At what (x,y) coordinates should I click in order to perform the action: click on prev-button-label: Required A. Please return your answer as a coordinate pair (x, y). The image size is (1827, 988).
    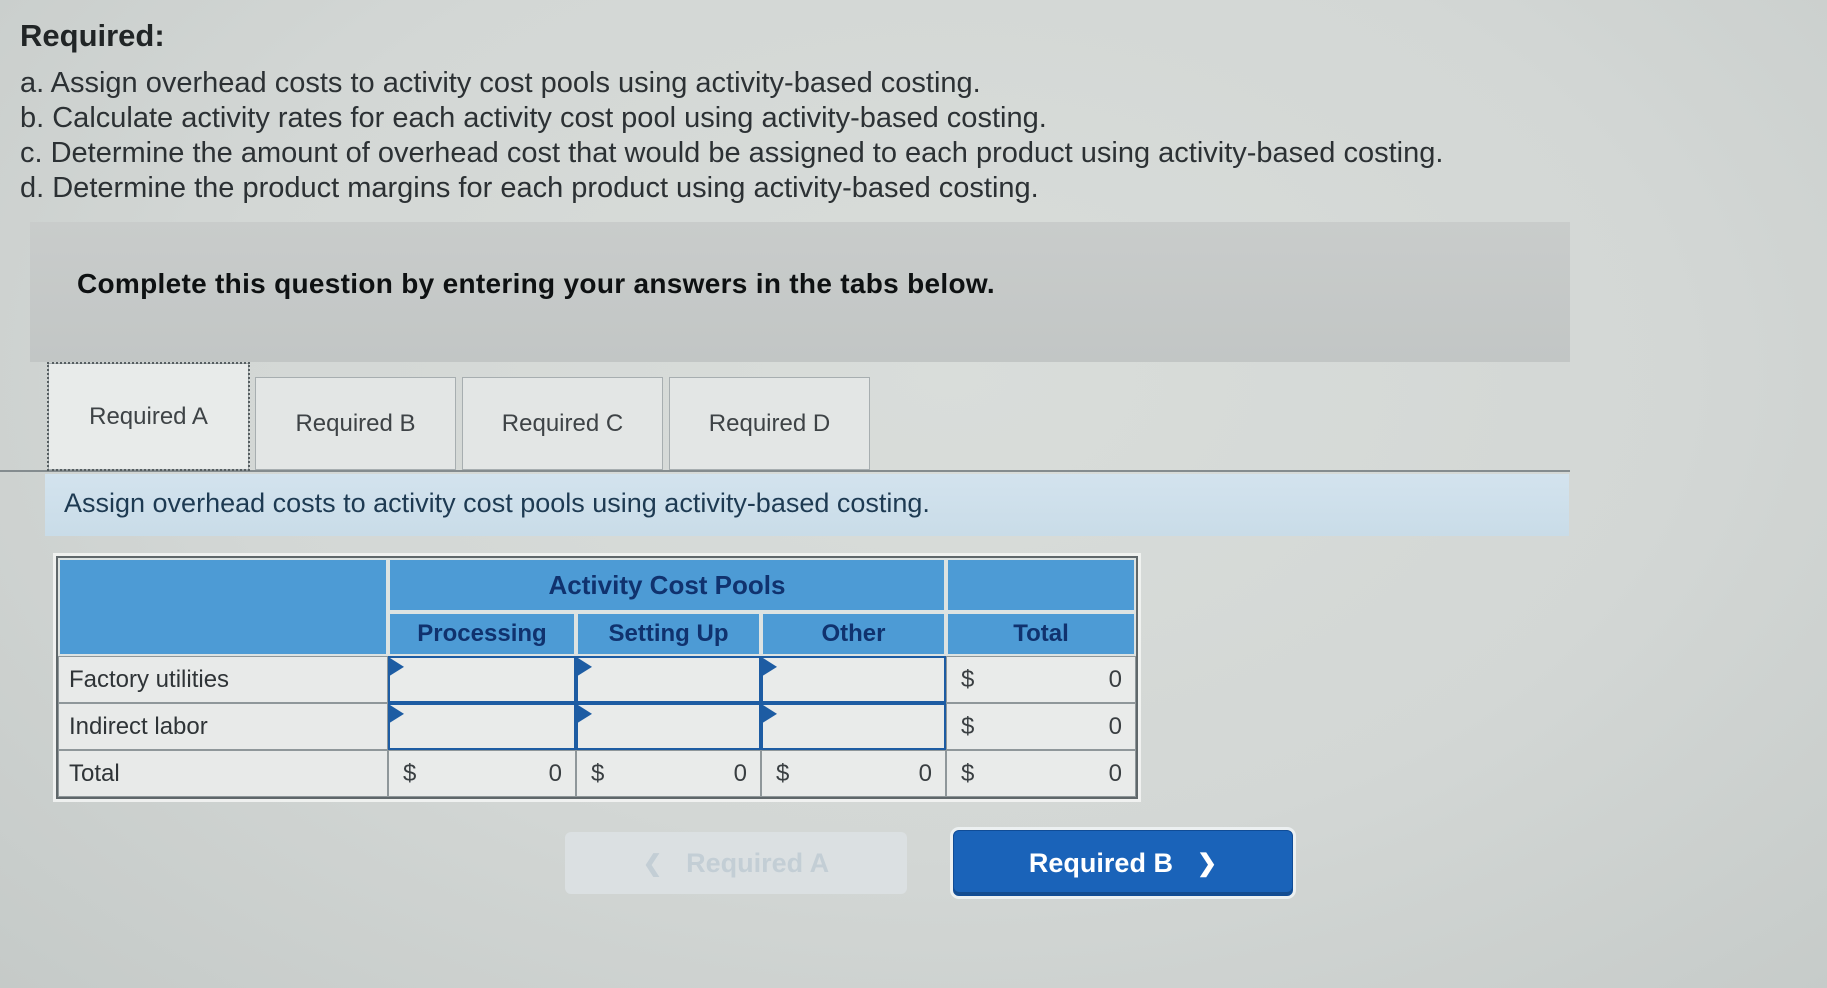
    Looking at the image, I should click on (758, 862).